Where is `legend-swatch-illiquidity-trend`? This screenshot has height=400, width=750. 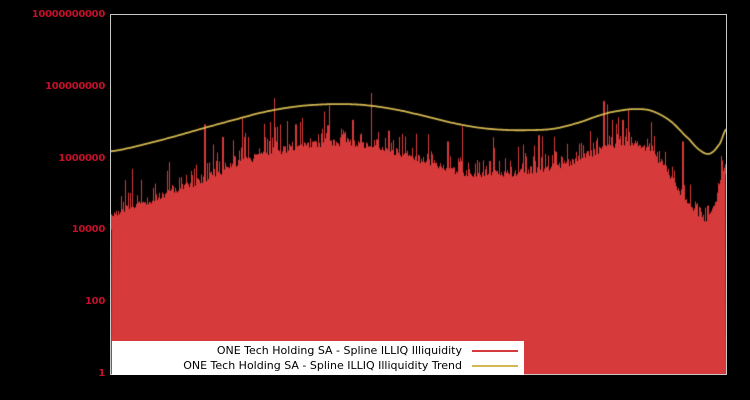 legend-swatch-illiquidity-trend is located at coordinates (495, 365).